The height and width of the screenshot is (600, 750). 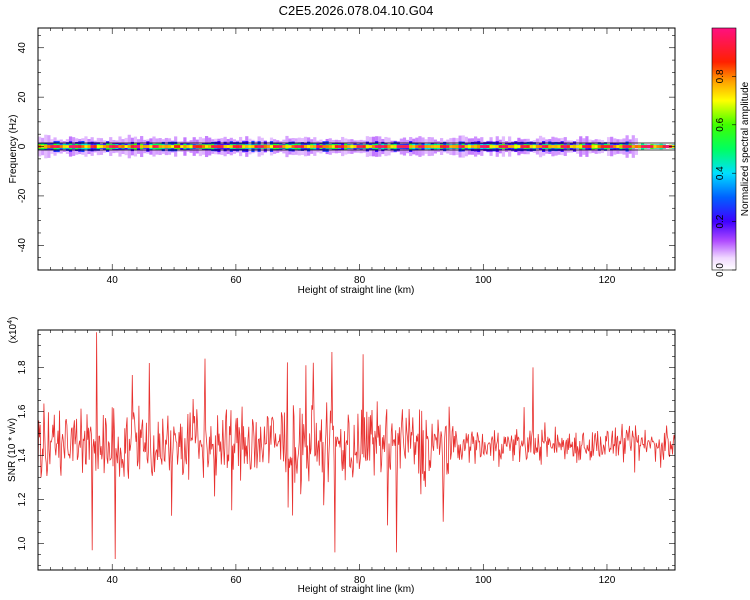 I want to click on y-tick-label: 1.0, so click(x=22, y=543).